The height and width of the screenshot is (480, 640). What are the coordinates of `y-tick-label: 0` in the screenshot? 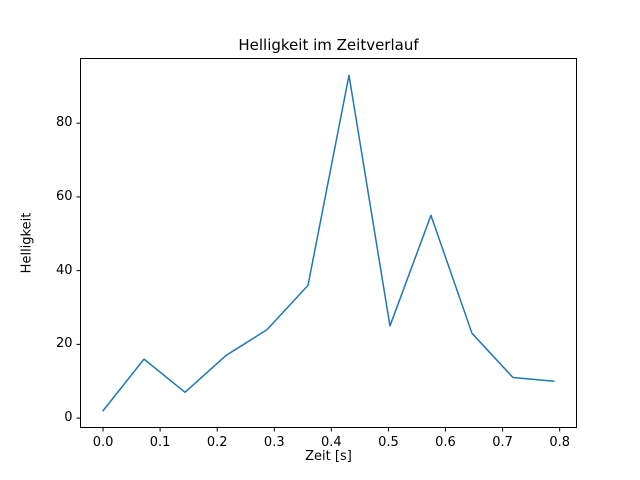 It's located at (68, 418).